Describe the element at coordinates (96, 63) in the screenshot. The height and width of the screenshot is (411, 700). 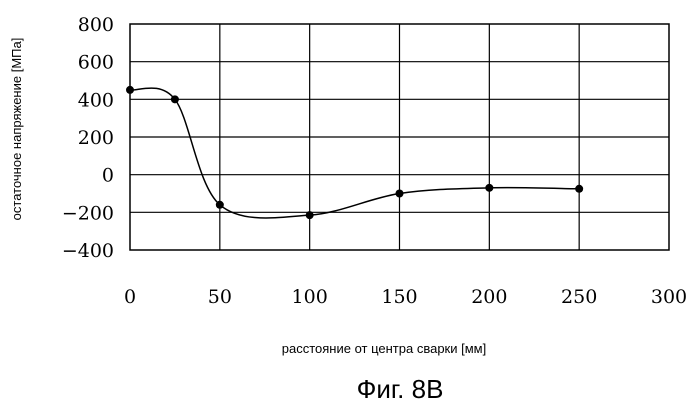
I see `y-tick-label: 600` at that location.